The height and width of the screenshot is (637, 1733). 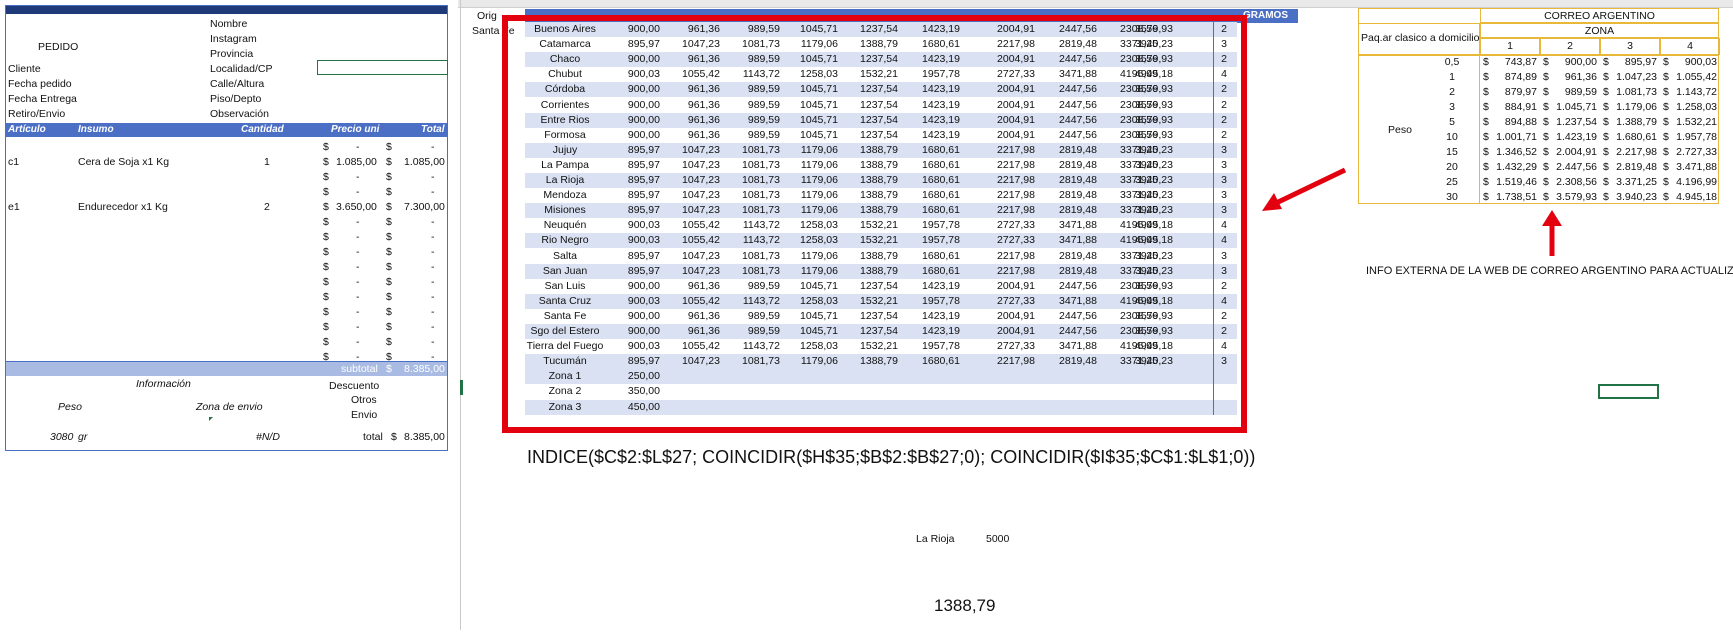 What do you see at coordinates (1139, 74) in the screenshot?
I see `price-cell: 4196,99` at bounding box center [1139, 74].